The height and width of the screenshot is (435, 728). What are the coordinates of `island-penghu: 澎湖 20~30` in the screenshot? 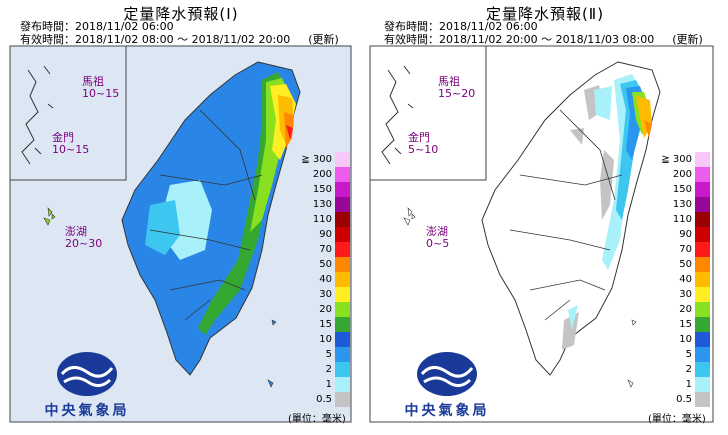 It's located at (84, 237).